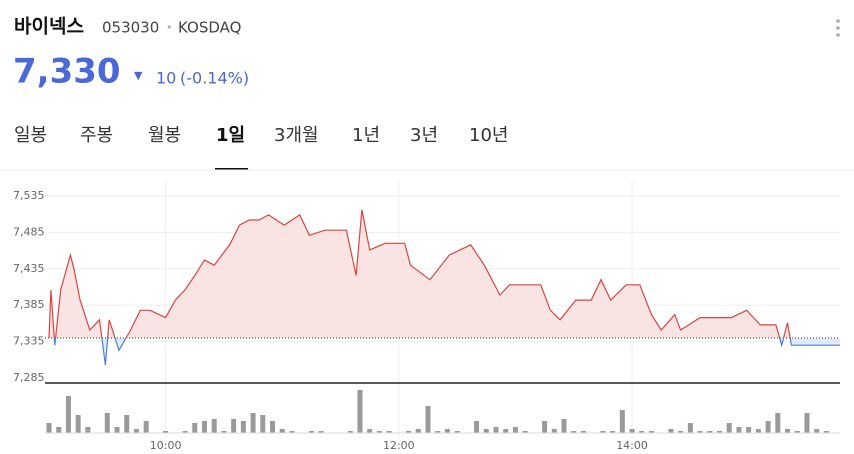 This screenshot has width=854, height=454. Describe the element at coordinates (632, 445) in the screenshot. I see `x-tick-label: 14:00` at that location.